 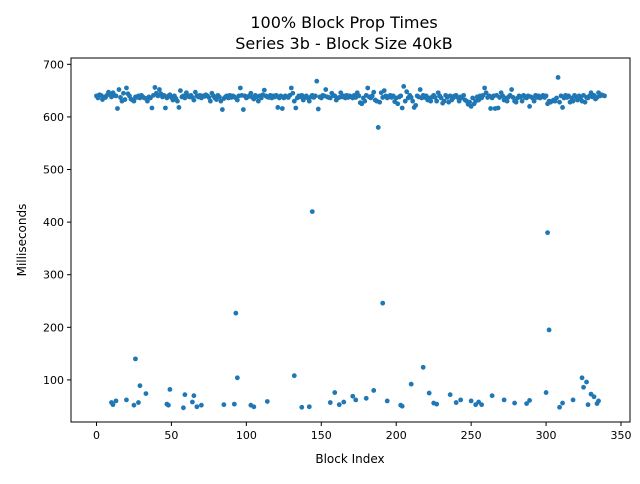 What do you see at coordinates (246, 435) in the screenshot?
I see `x-tick-label: 100` at bounding box center [246, 435].